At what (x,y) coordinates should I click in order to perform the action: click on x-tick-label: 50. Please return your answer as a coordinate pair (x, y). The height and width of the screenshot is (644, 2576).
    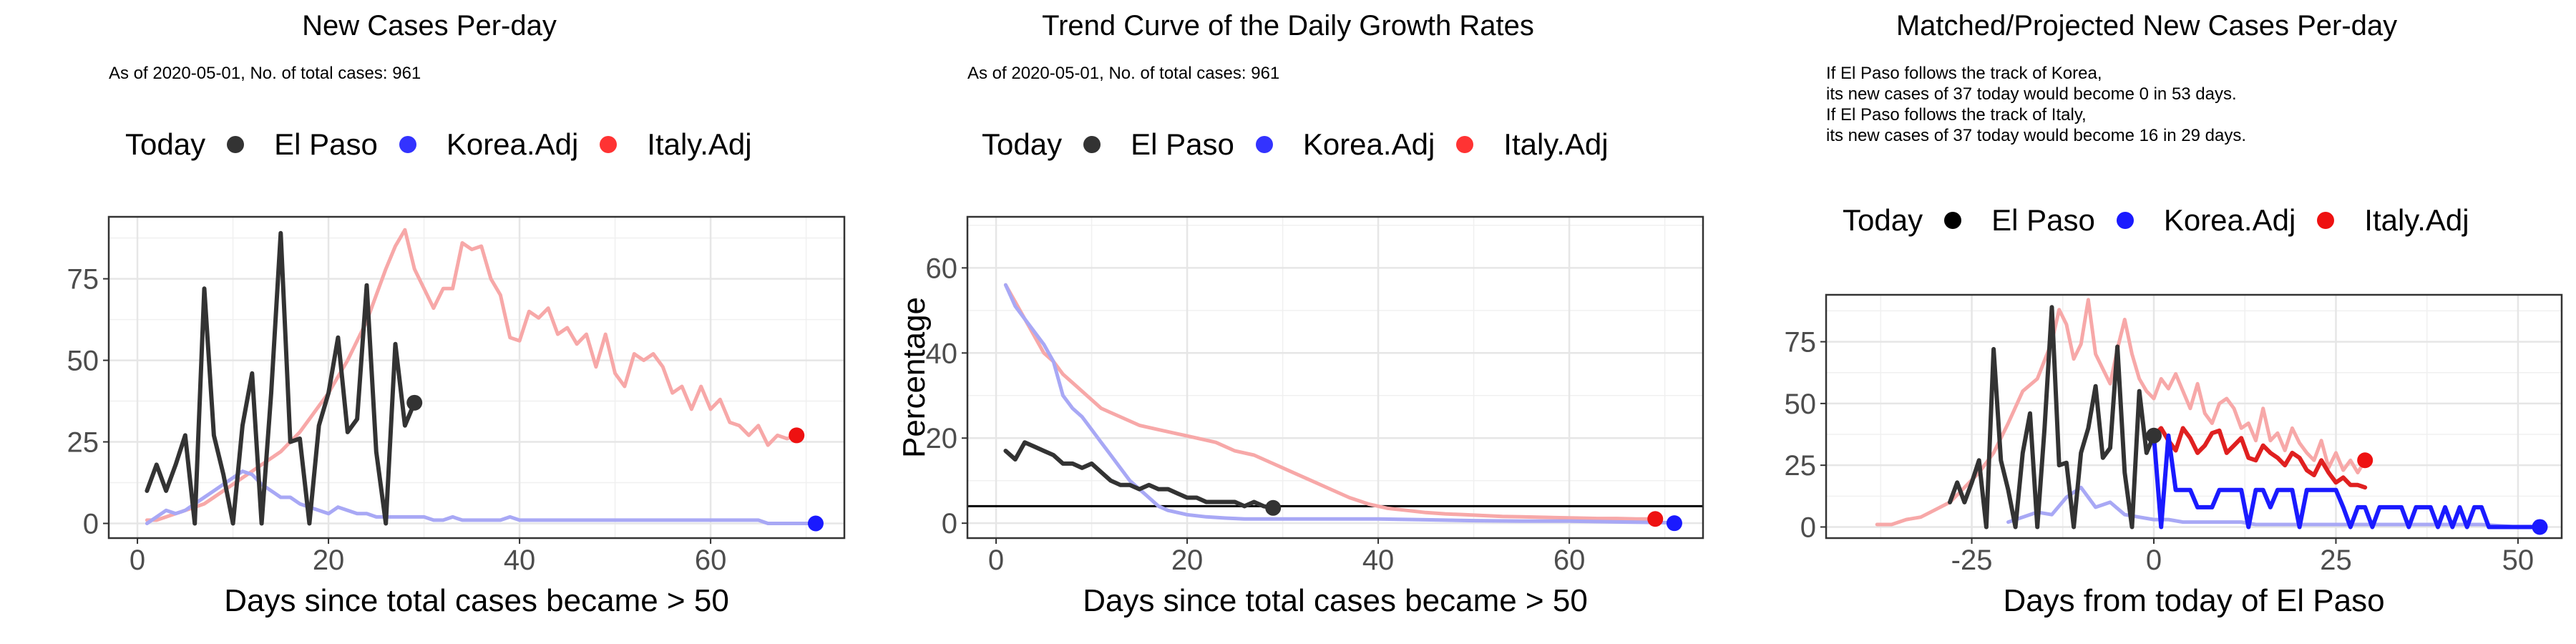
    Looking at the image, I should click on (2518, 560).